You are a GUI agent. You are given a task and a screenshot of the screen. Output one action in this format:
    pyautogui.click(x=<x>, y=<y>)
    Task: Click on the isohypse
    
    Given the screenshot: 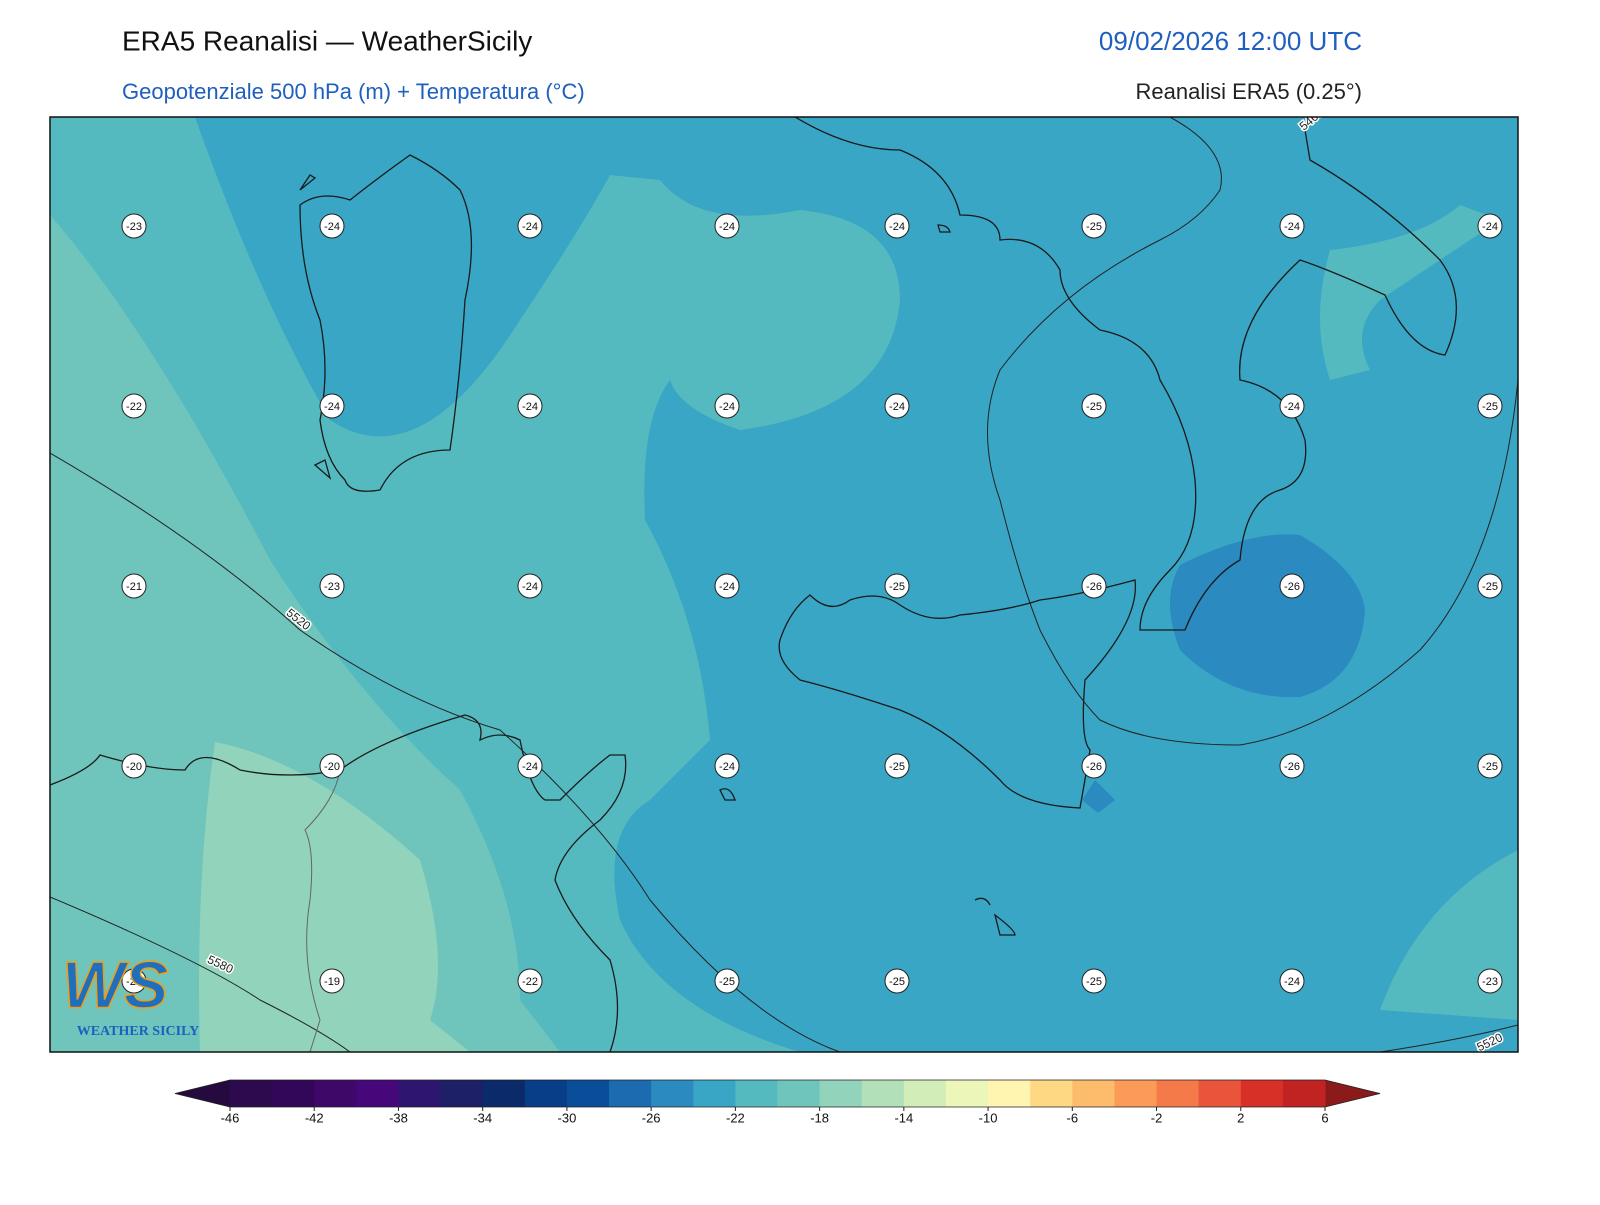 What is the action you would take?
    pyautogui.click(x=1448, y=1038)
    